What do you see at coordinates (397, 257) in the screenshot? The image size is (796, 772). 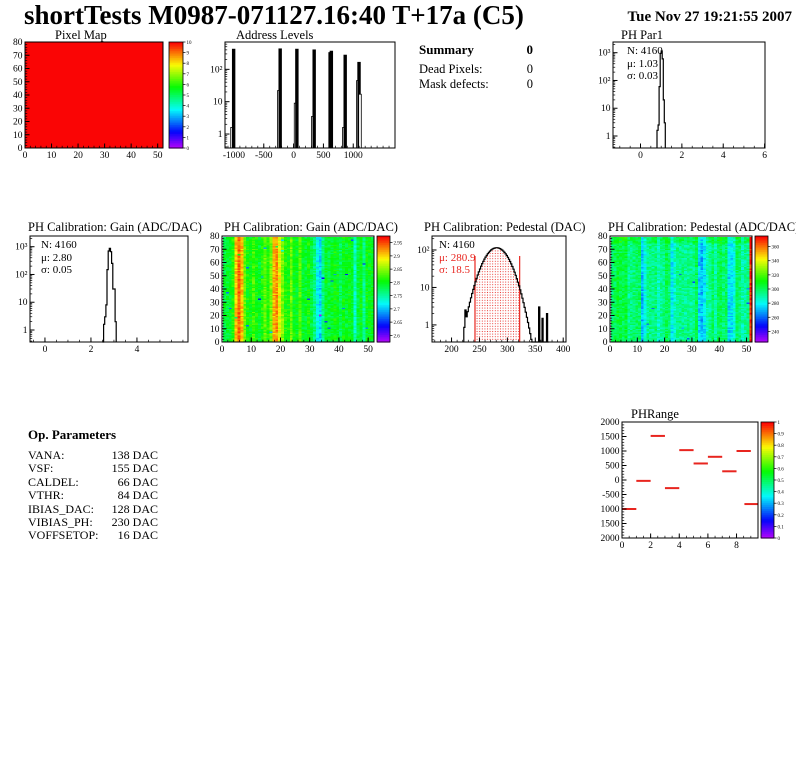 I see `svg-text: 2.9` at bounding box center [397, 257].